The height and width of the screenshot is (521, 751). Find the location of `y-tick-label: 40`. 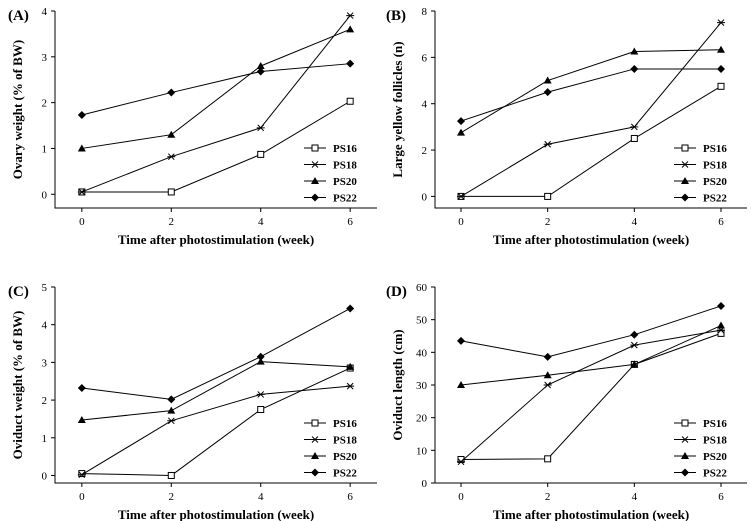

y-tick-label: 40 is located at coordinates (422, 353).